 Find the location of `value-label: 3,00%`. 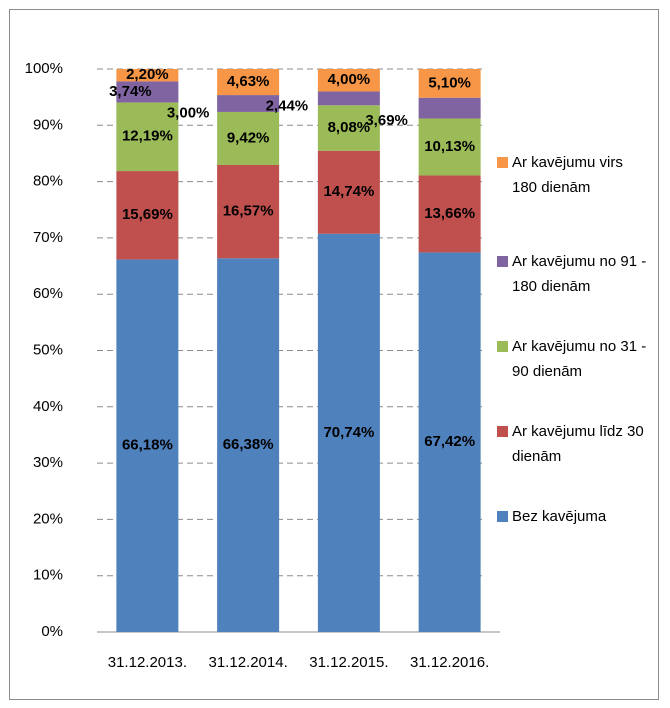

value-label: 3,00% is located at coordinates (188, 112).